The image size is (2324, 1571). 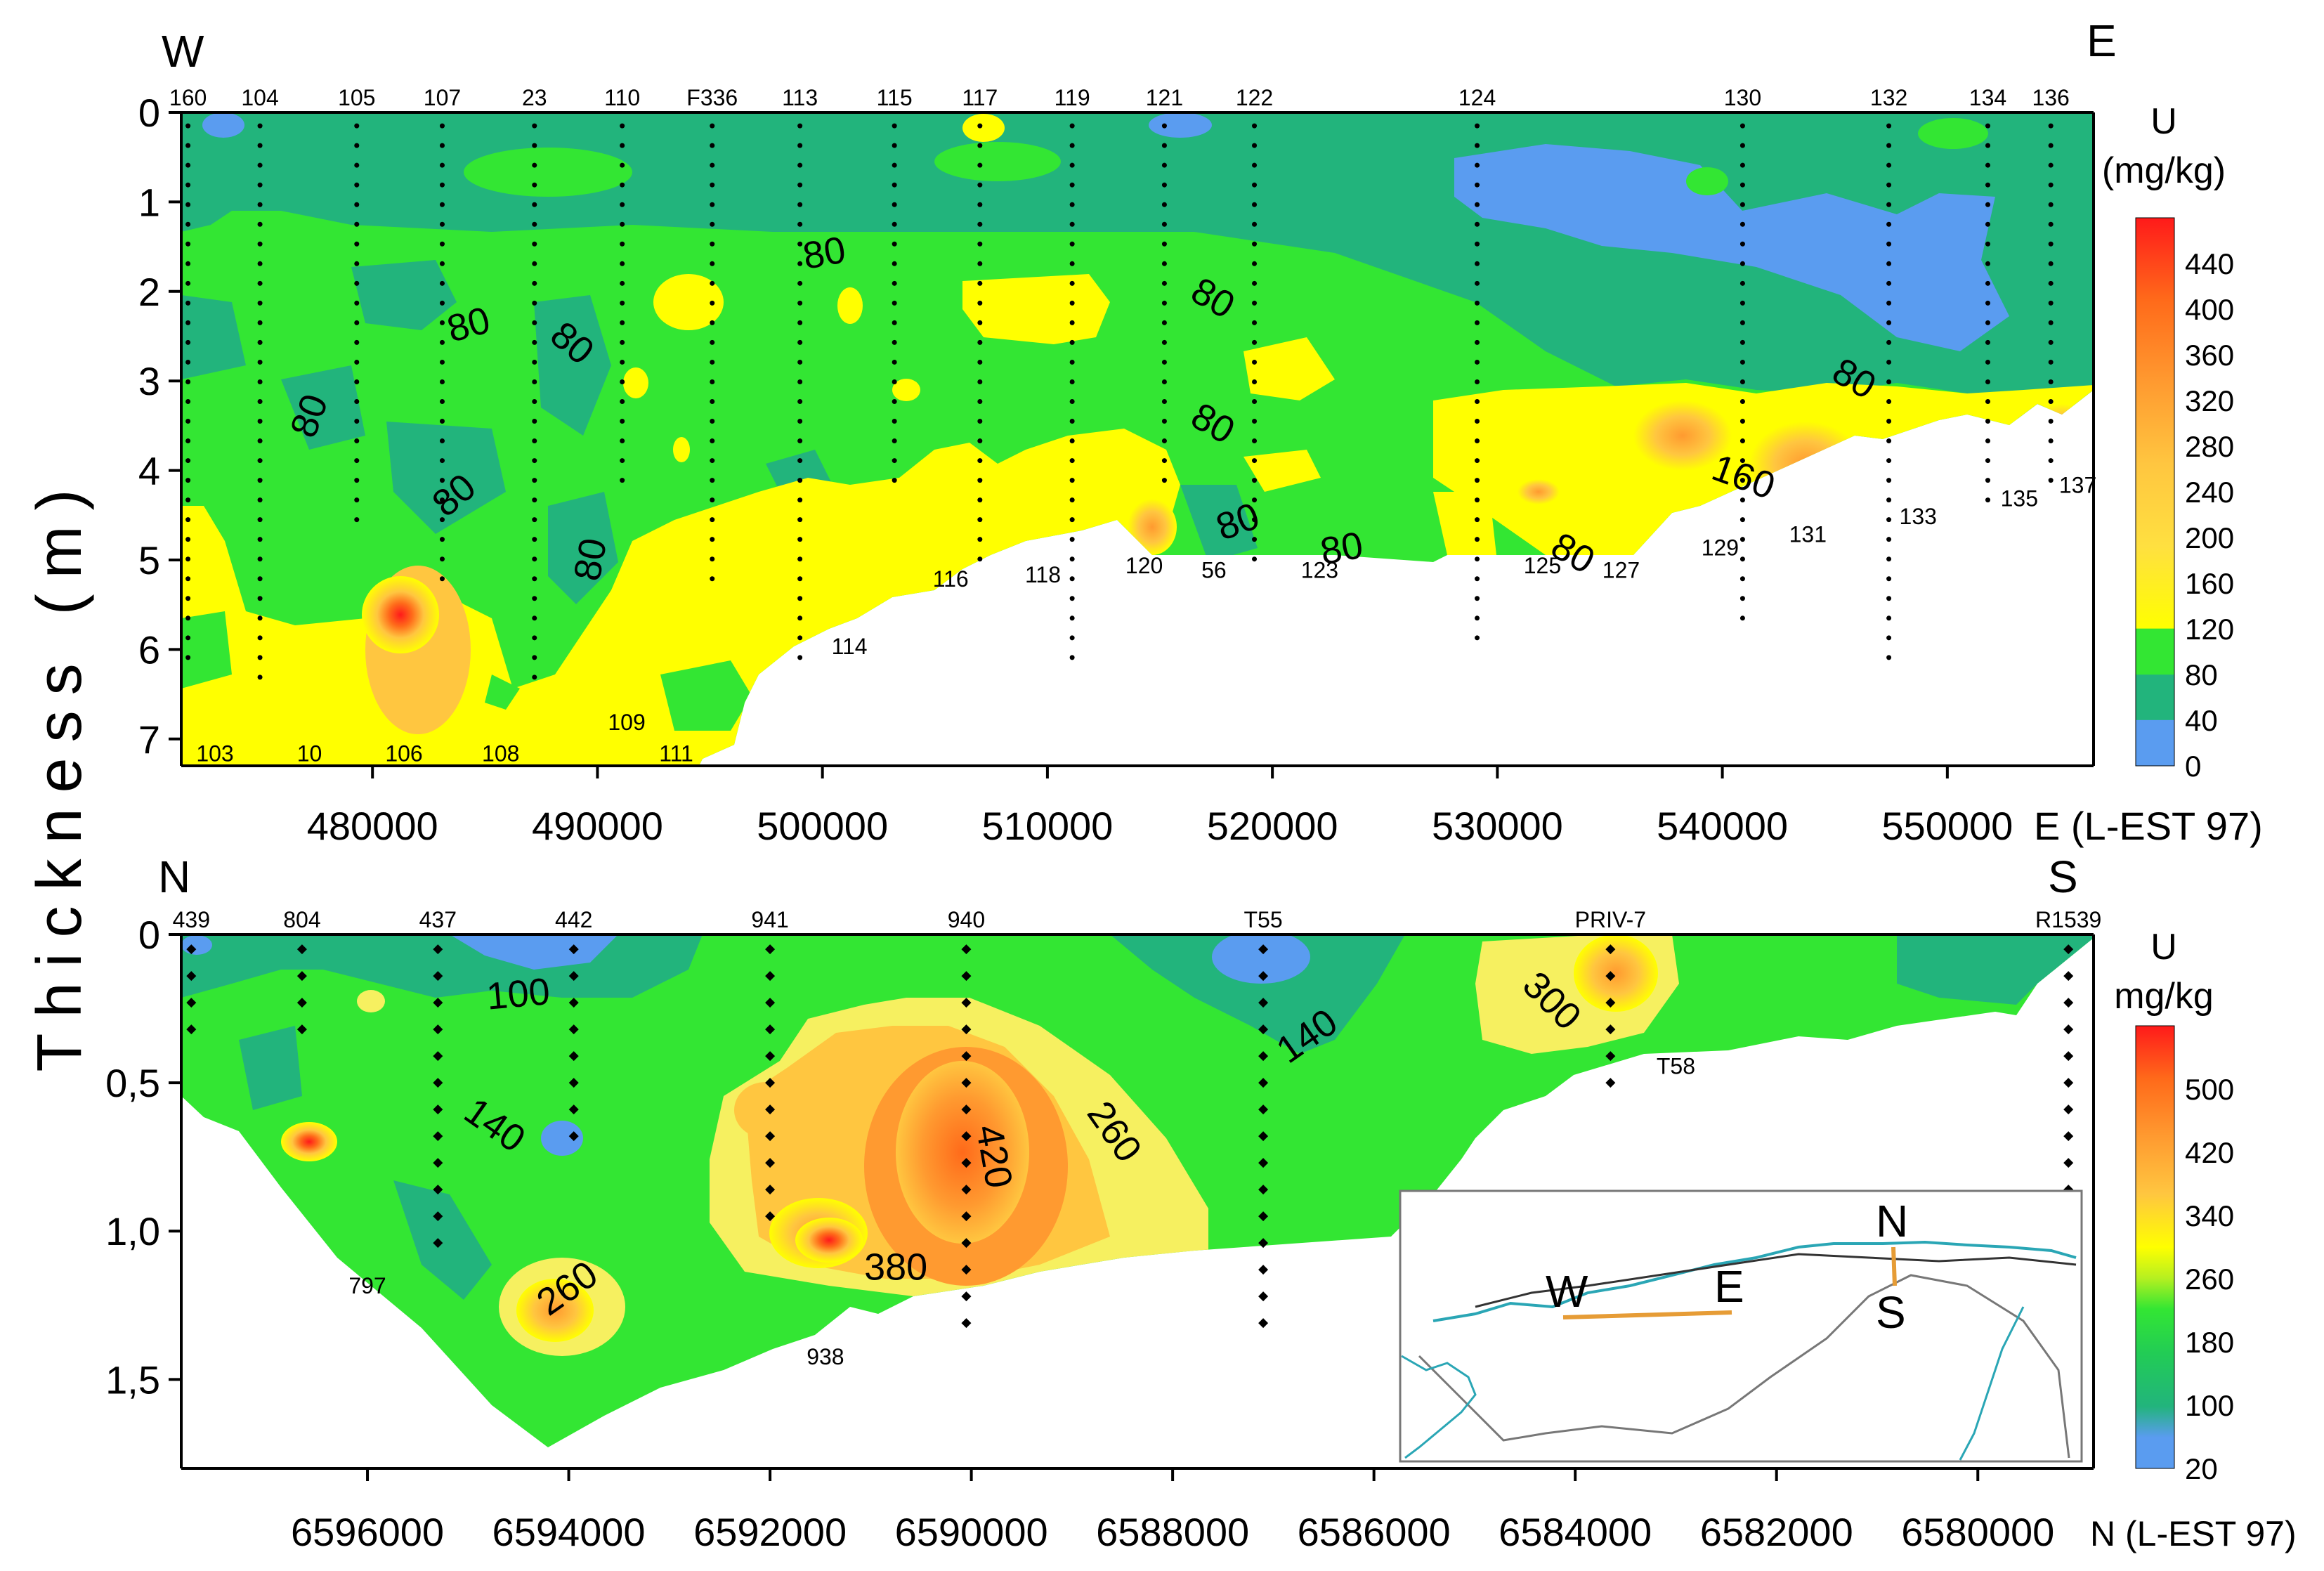 I want to click on inset-islands, so click(x=1439, y=1407).